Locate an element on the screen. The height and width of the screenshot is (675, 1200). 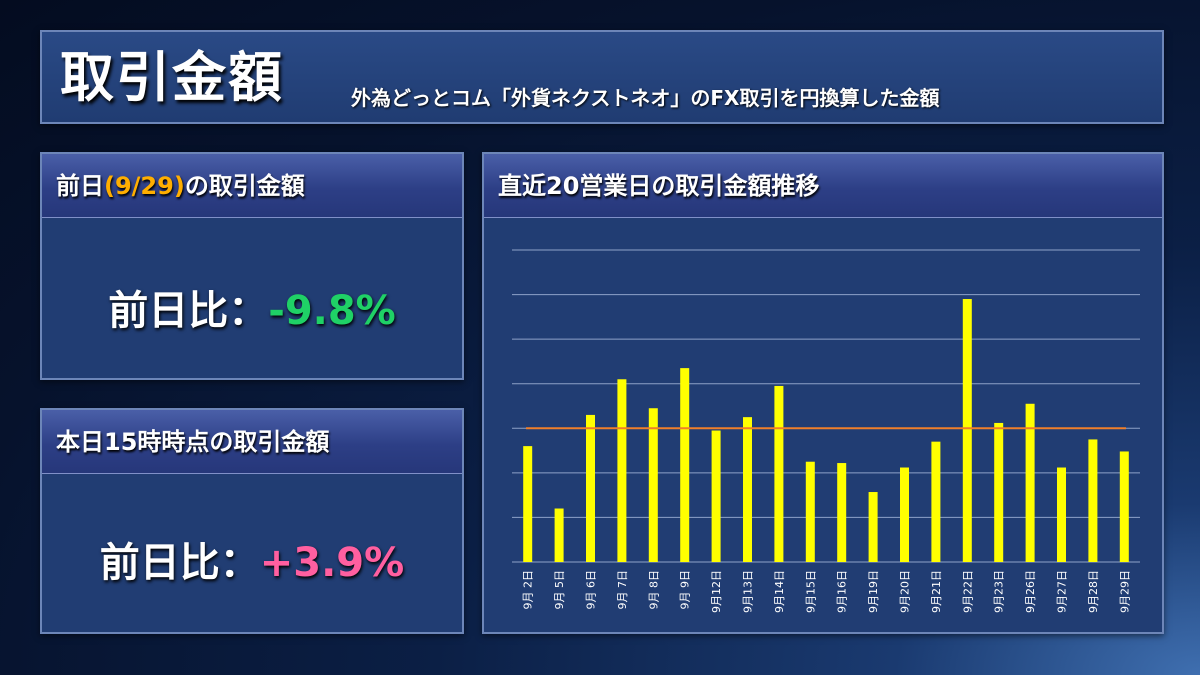
x-tick-label: 9月19日 is located at coordinates (873, 591).